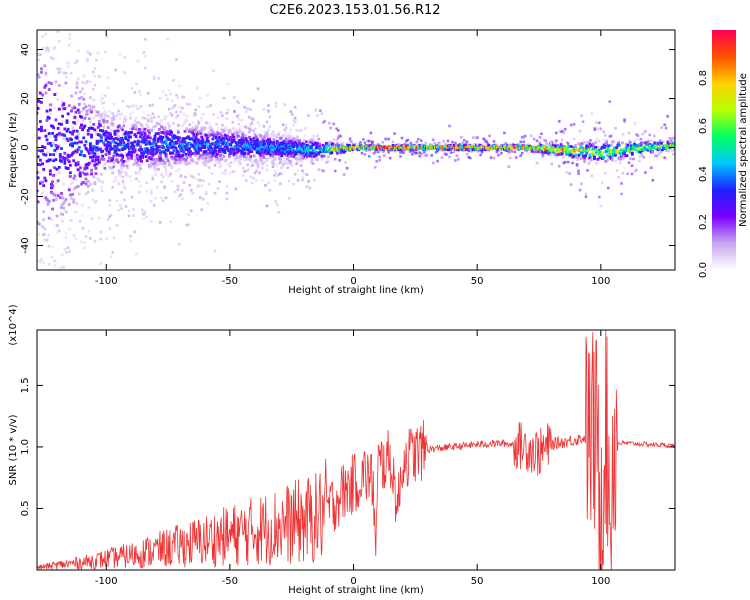  Describe the element at coordinates (25, 509) in the screenshot. I see `snr-y-tick-label: 0.5` at that location.